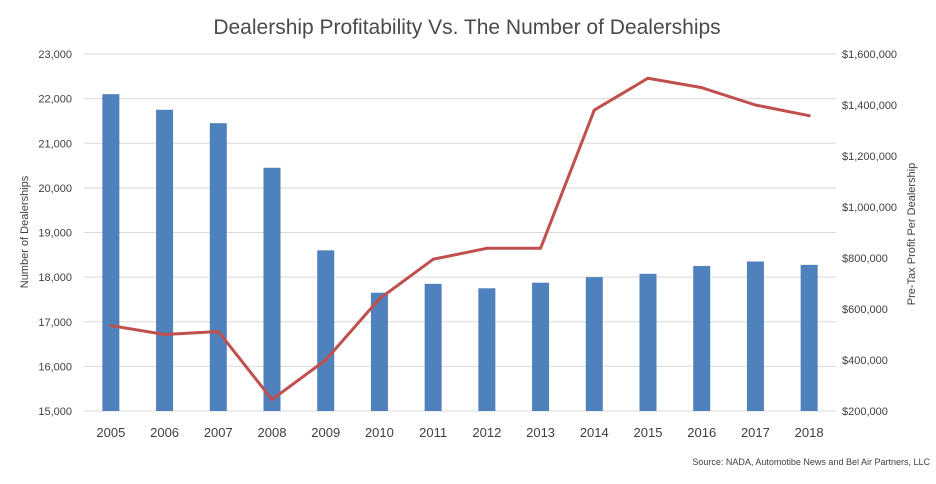  What do you see at coordinates (912, 234) in the screenshot?
I see `right-axis-label: Pre-Tax Profit Per Dealership` at bounding box center [912, 234].